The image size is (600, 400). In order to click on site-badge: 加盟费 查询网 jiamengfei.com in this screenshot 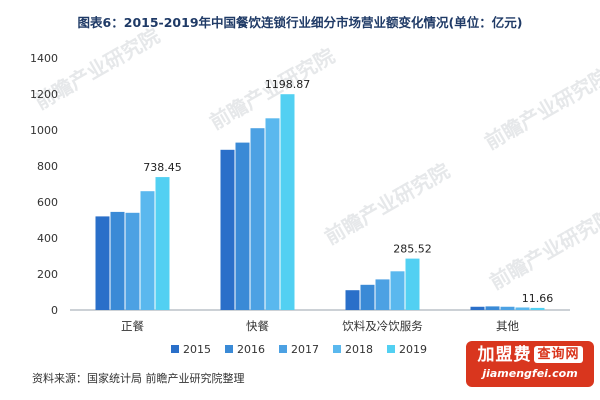, I will do `click(530, 364)`.